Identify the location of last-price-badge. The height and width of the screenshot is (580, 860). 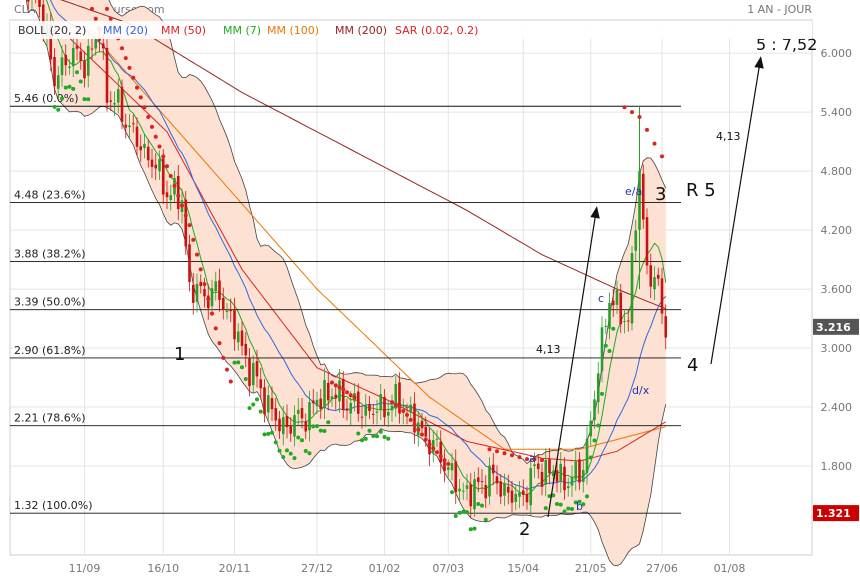
(836, 326).